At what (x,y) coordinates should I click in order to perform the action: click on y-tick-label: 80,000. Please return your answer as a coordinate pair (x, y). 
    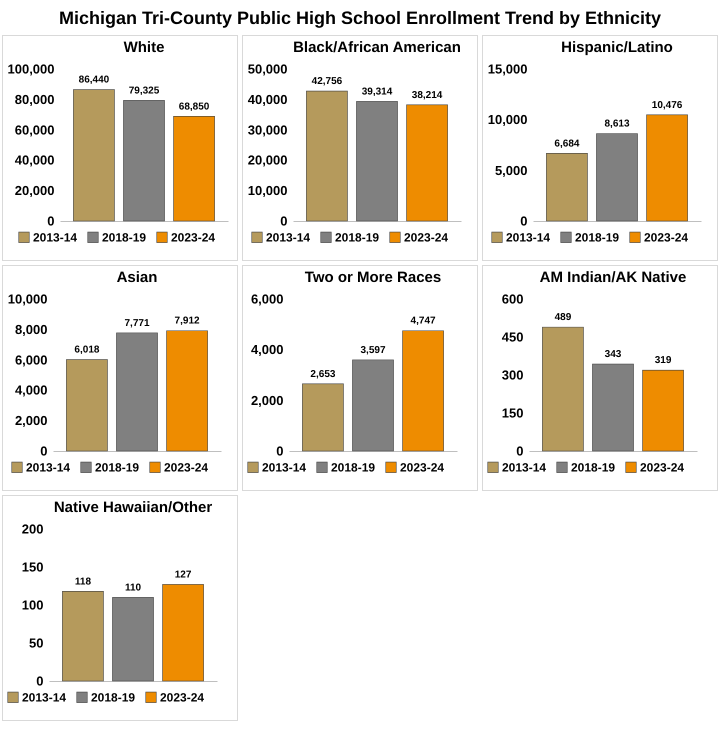
    Looking at the image, I should click on (34, 99).